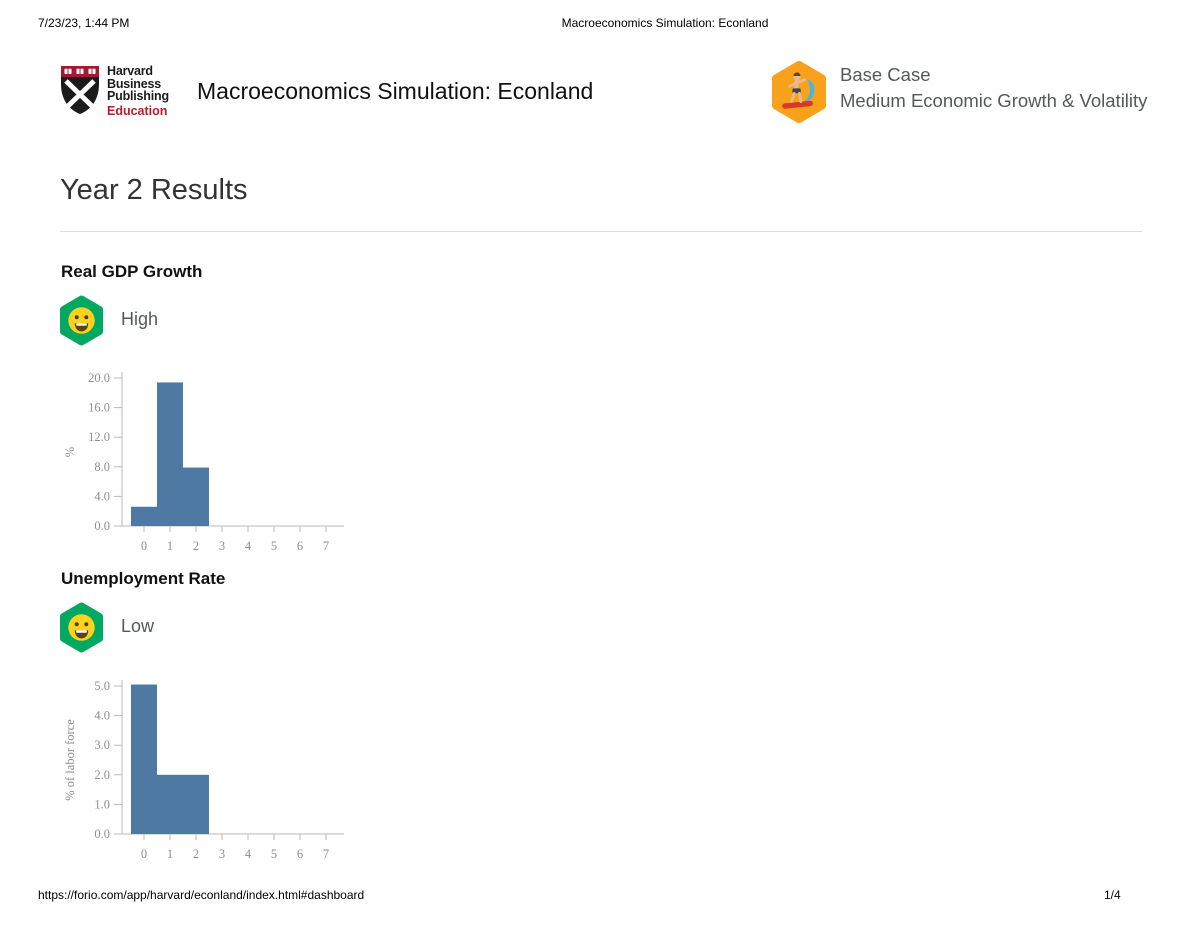 The width and height of the screenshot is (1200, 927). Describe the element at coordinates (102, 775) in the screenshot. I see `svg-text: 2.0` at that location.